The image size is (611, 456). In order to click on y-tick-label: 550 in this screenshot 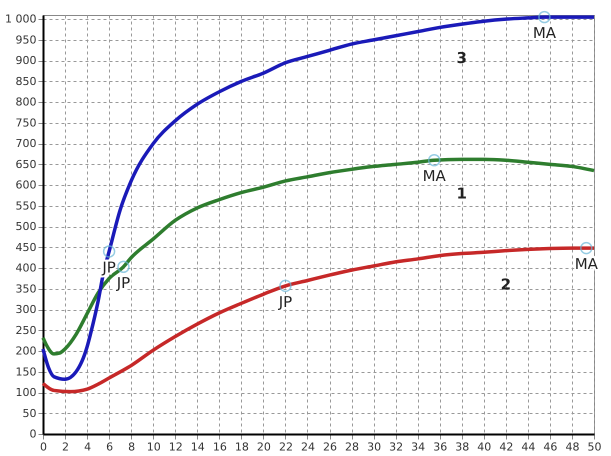, I will do `click(26, 205)`.